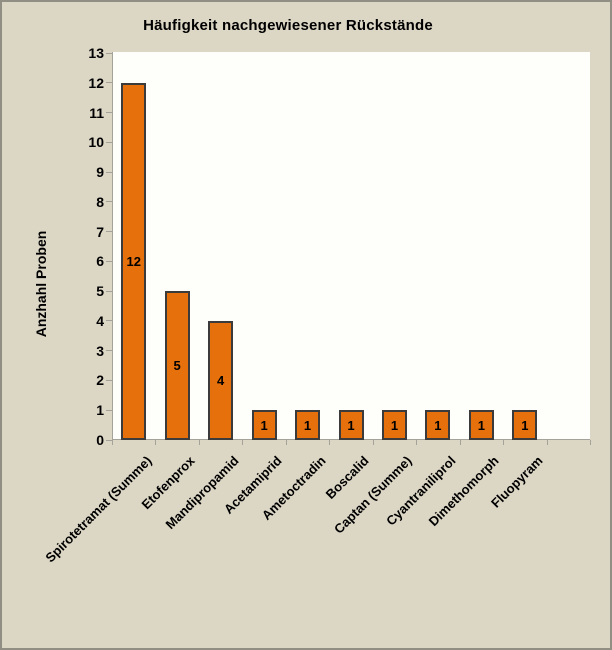 The image size is (612, 650). Describe the element at coordinates (100, 291) in the screenshot. I see `y-axis-tick-label: 5` at that location.